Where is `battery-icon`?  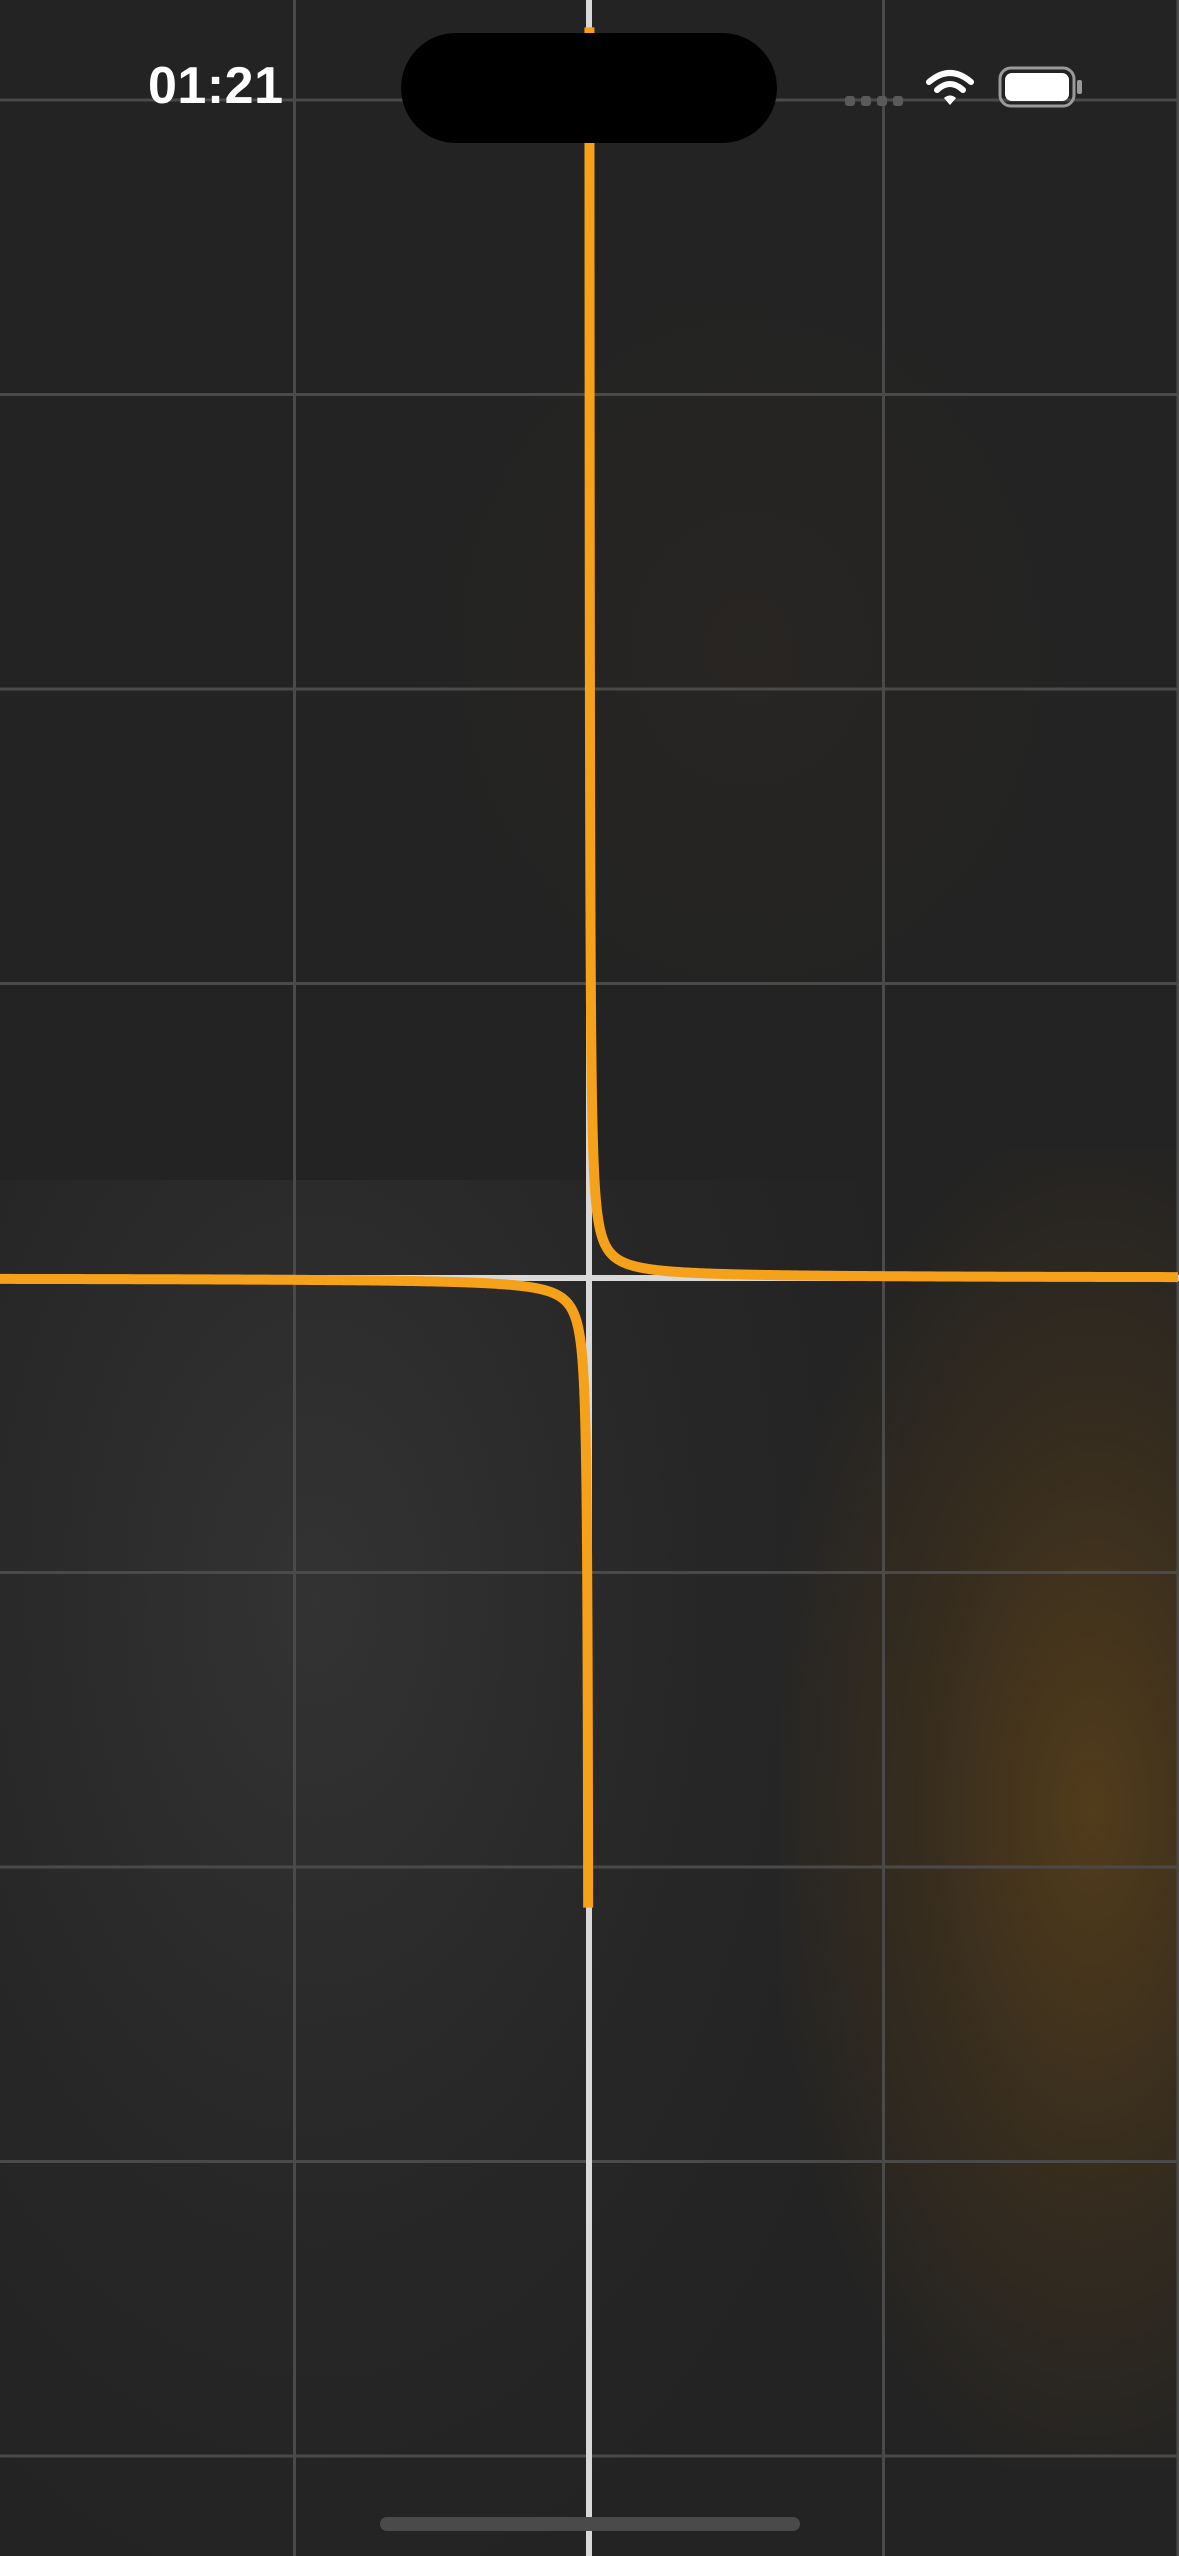
battery-icon is located at coordinates (1040, 87).